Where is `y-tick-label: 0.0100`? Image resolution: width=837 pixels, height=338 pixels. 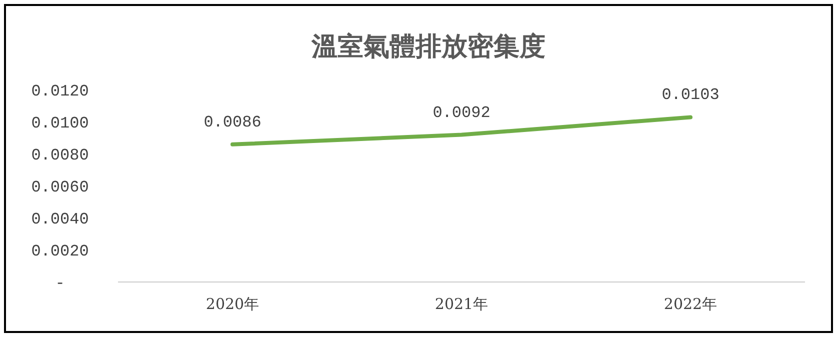
y-tick-label: 0.0100 is located at coordinates (60, 123).